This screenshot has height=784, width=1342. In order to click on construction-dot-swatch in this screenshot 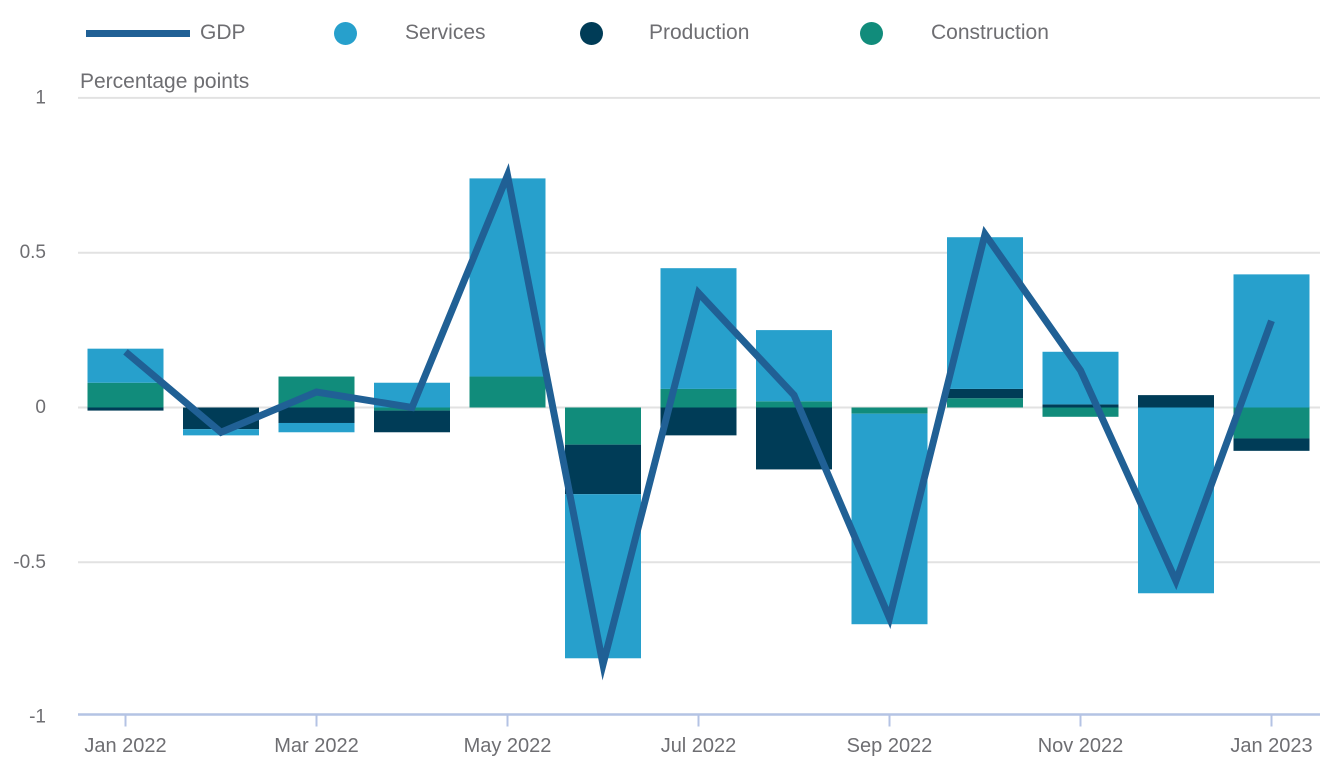, I will do `click(871, 33)`.